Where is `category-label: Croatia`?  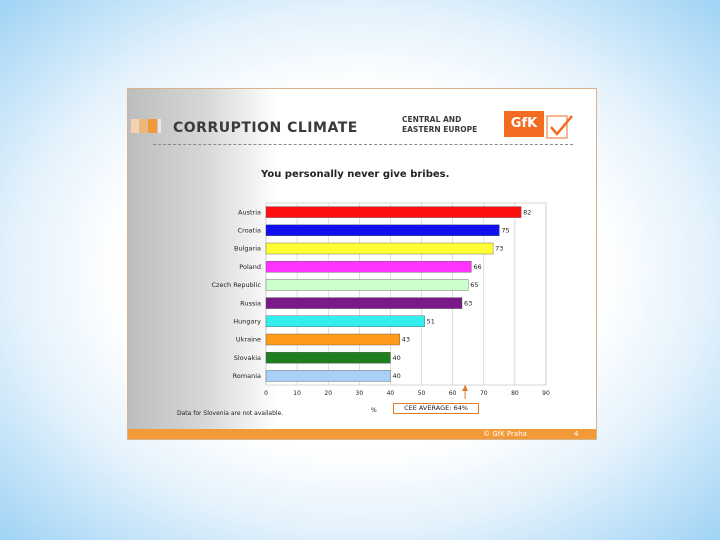
category-label: Croatia is located at coordinates (249, 231).